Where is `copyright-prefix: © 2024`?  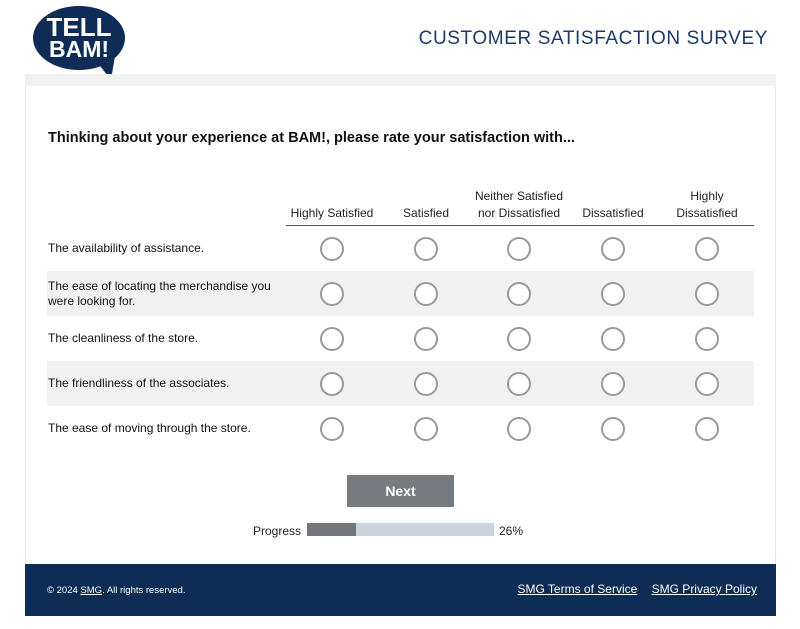
copyright-prefix: © 2024 is located at coordinates (64, 590).